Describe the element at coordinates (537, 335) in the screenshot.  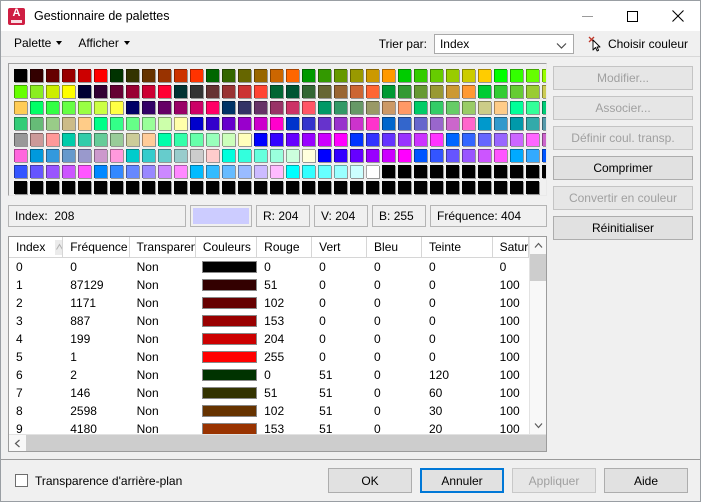
I see `vertical-scrollbar` at that location.